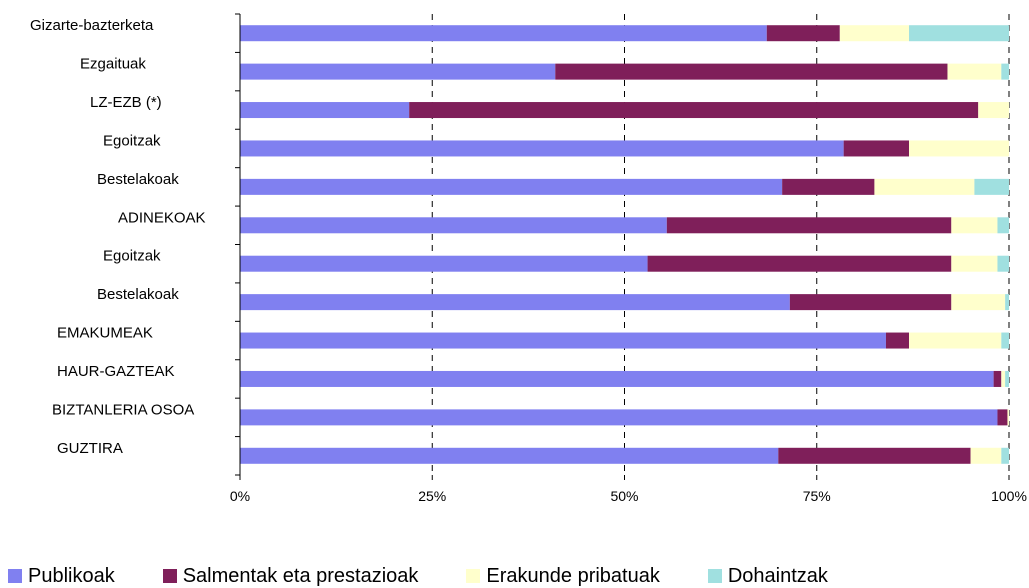 The width and height of the screenshot is (1029, 588). Describe the element at coordinates (240, 496) in the screenshot. I see `x-tick-label: 0%` at that location.